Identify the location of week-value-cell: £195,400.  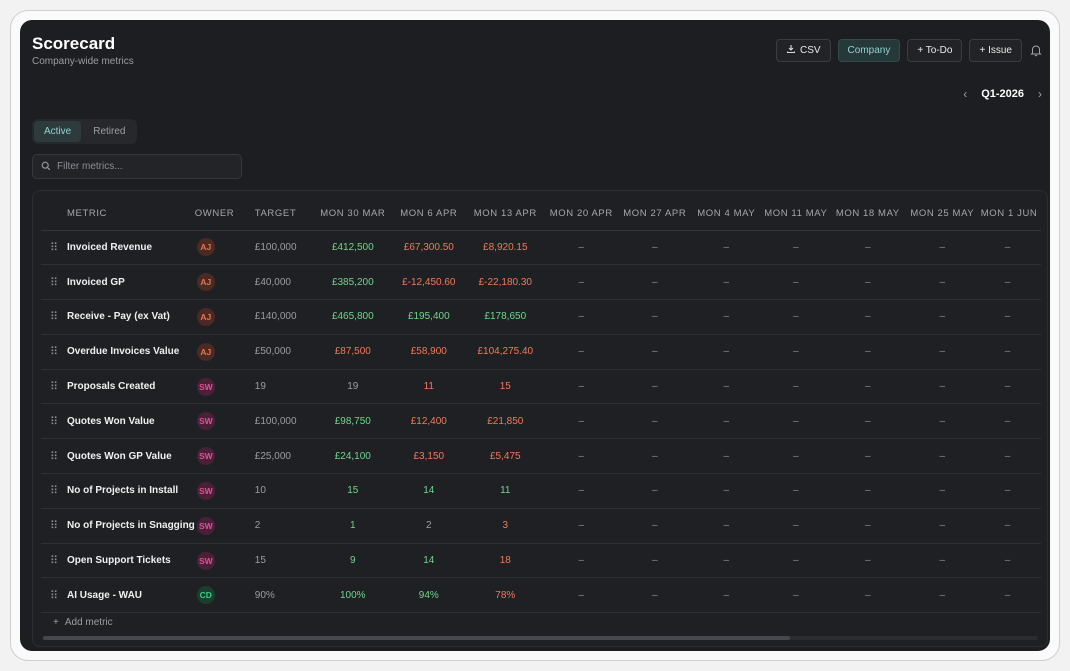
(428, 317).